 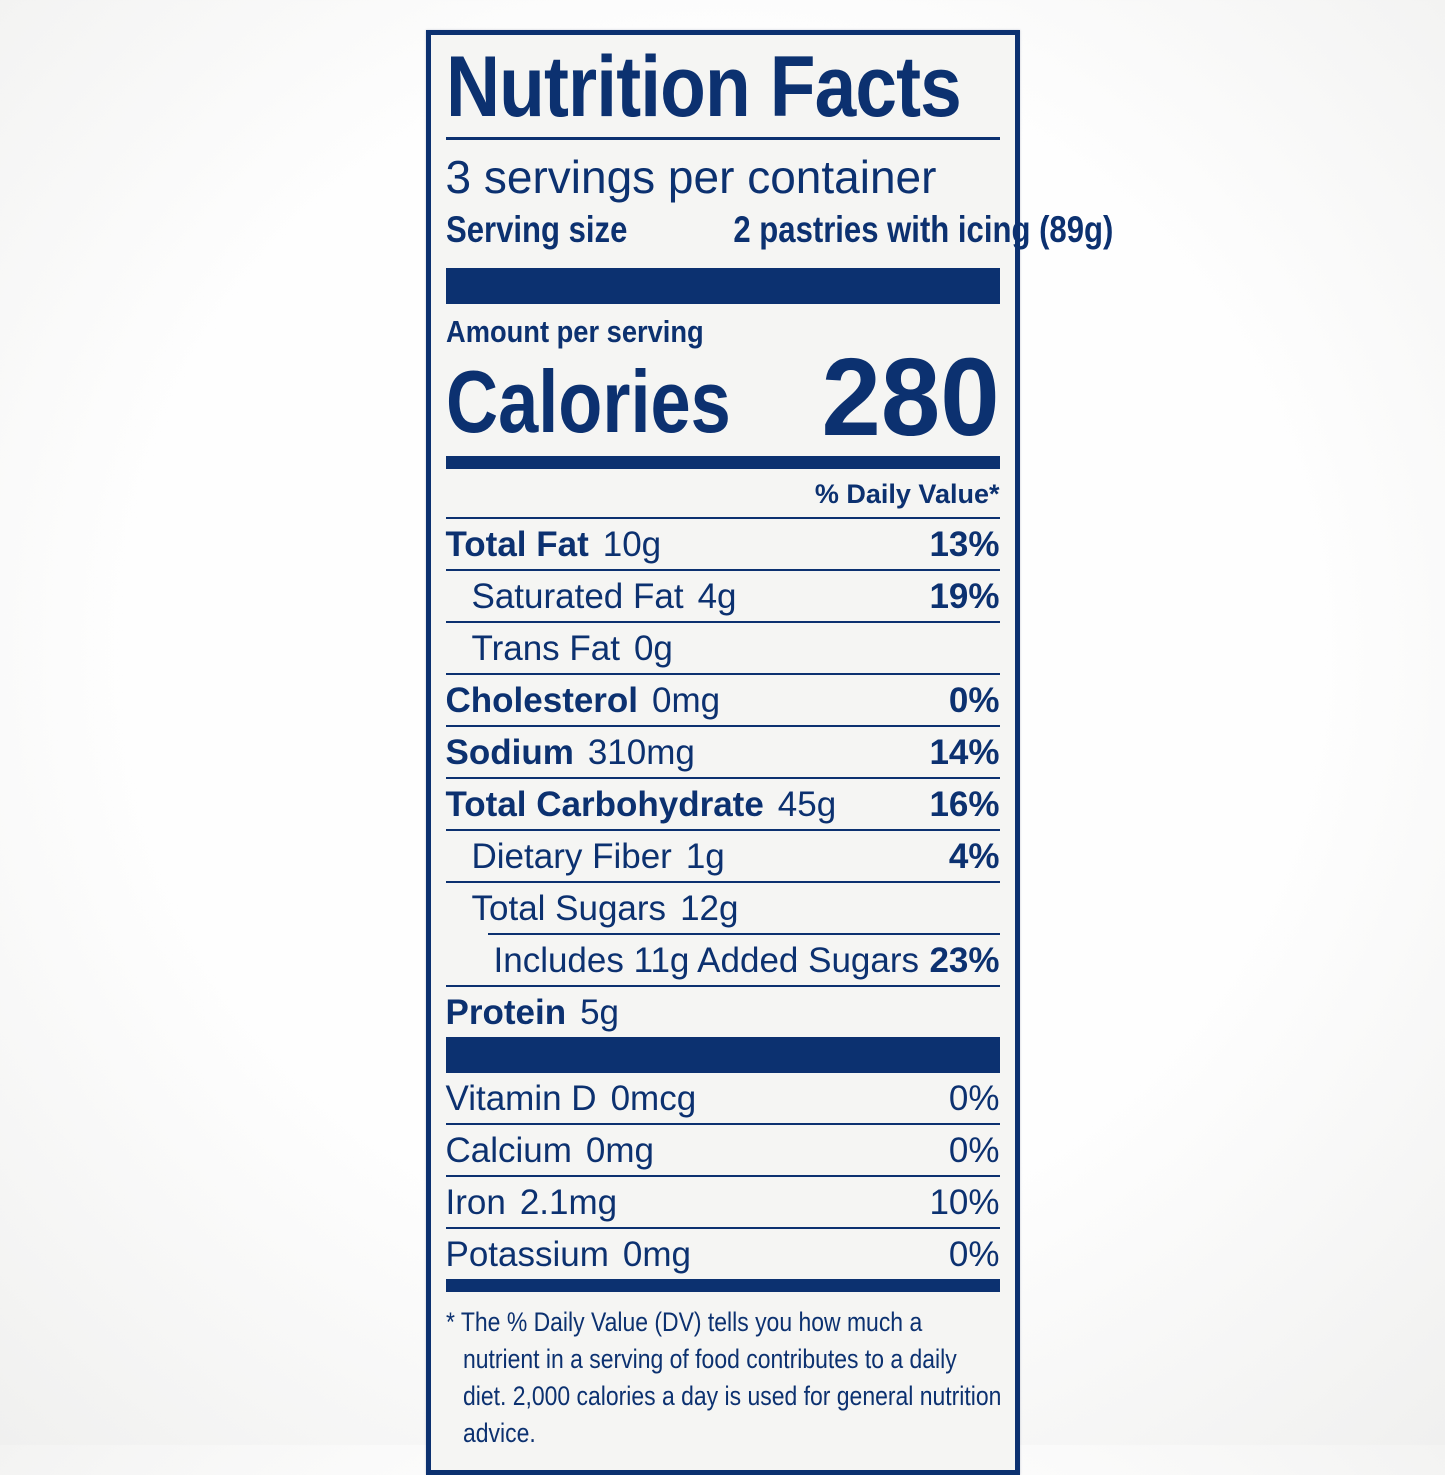 What do you see at coordinates (974, 856) in the screenshot?
I see `nutrient-daily-value: 4%` at bounding box center [974, 856].